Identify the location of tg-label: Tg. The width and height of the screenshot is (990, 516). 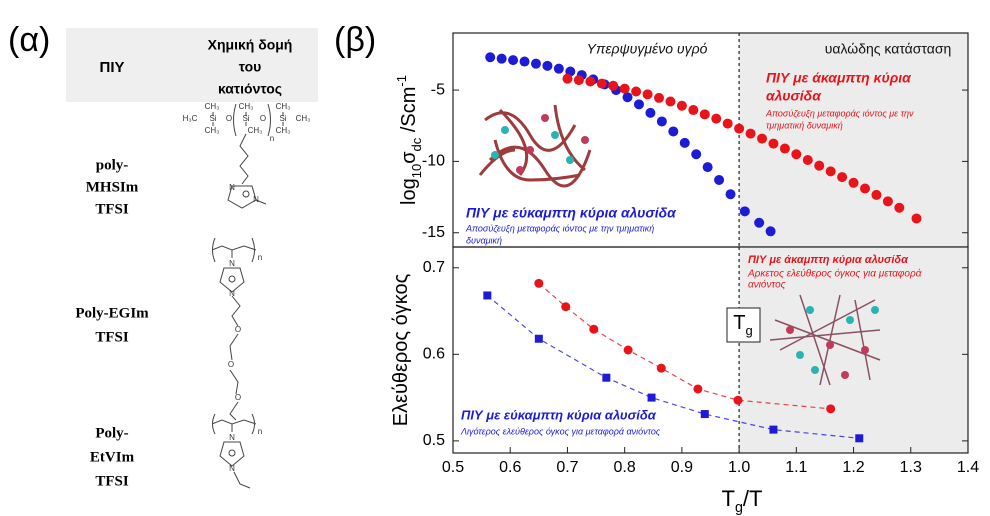
(742, 325).